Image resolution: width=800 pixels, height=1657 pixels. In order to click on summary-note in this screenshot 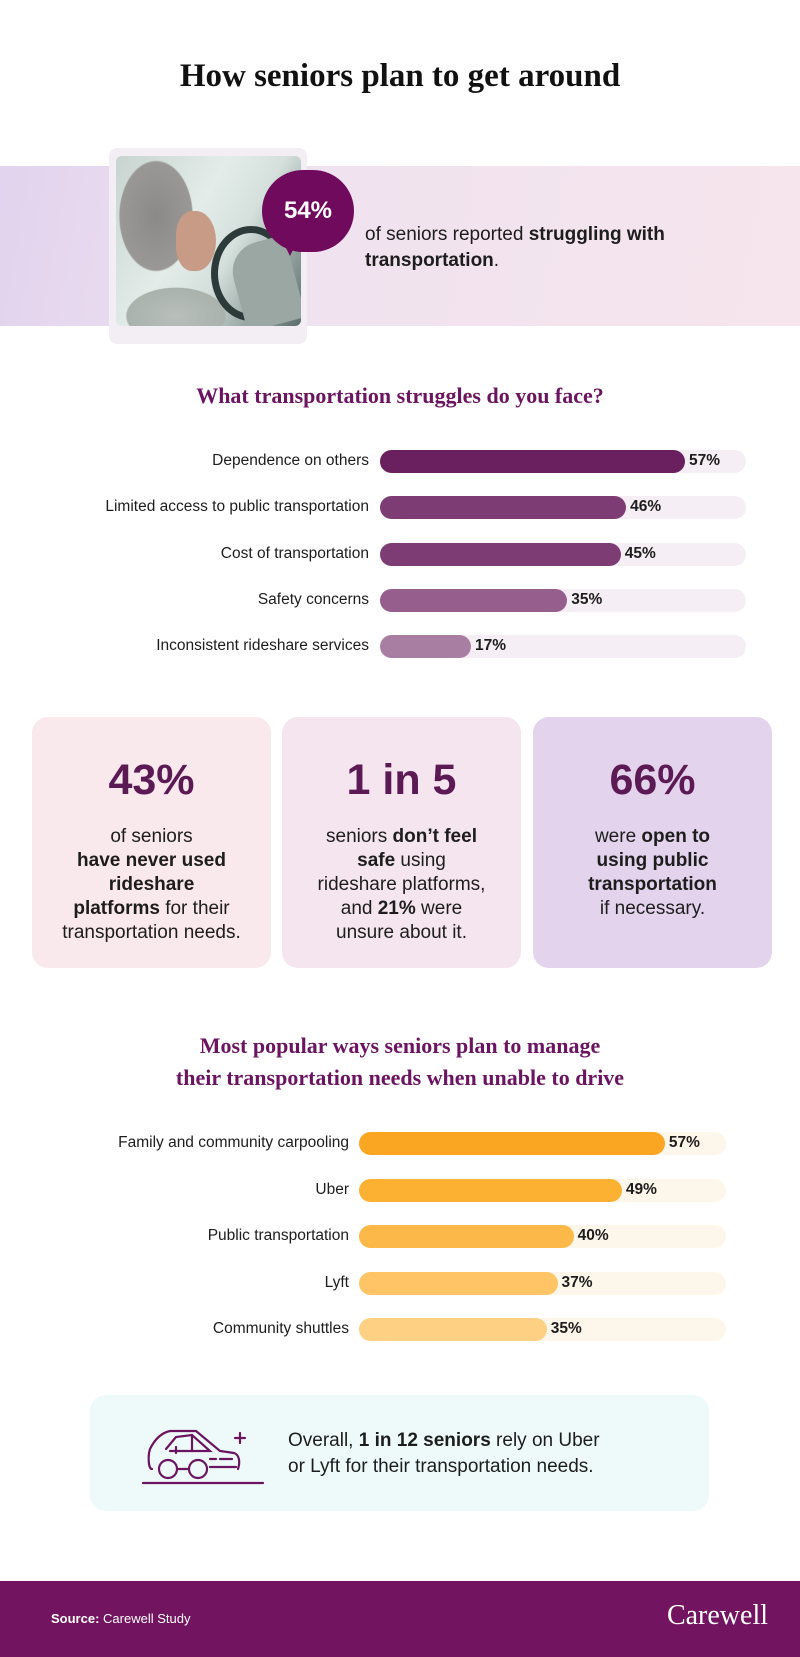, I will do `click(399, 1453)`.